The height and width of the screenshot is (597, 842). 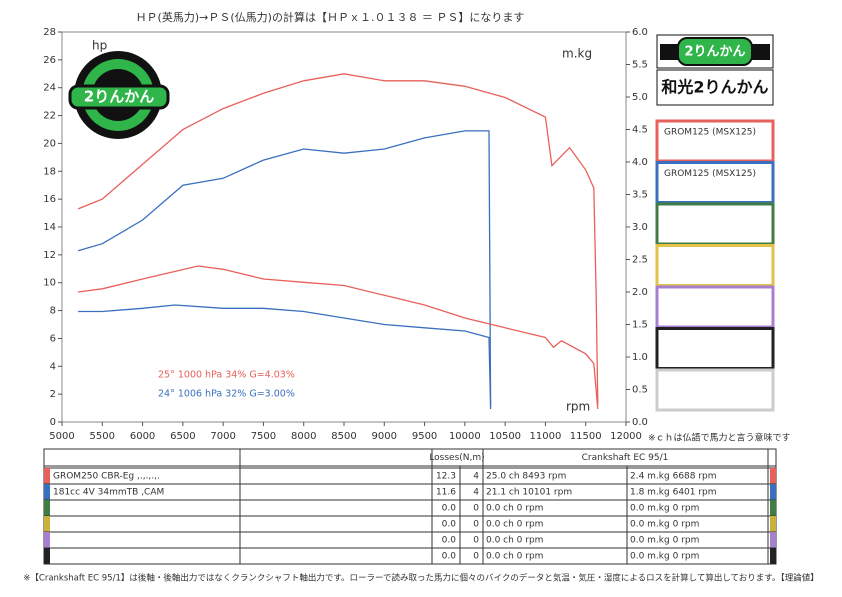 What do you see at coordinates (526, 477) in the screenshot?
I see `table-cell: 25.0 ch 8493 rpm` at bounding box center [526, 477].